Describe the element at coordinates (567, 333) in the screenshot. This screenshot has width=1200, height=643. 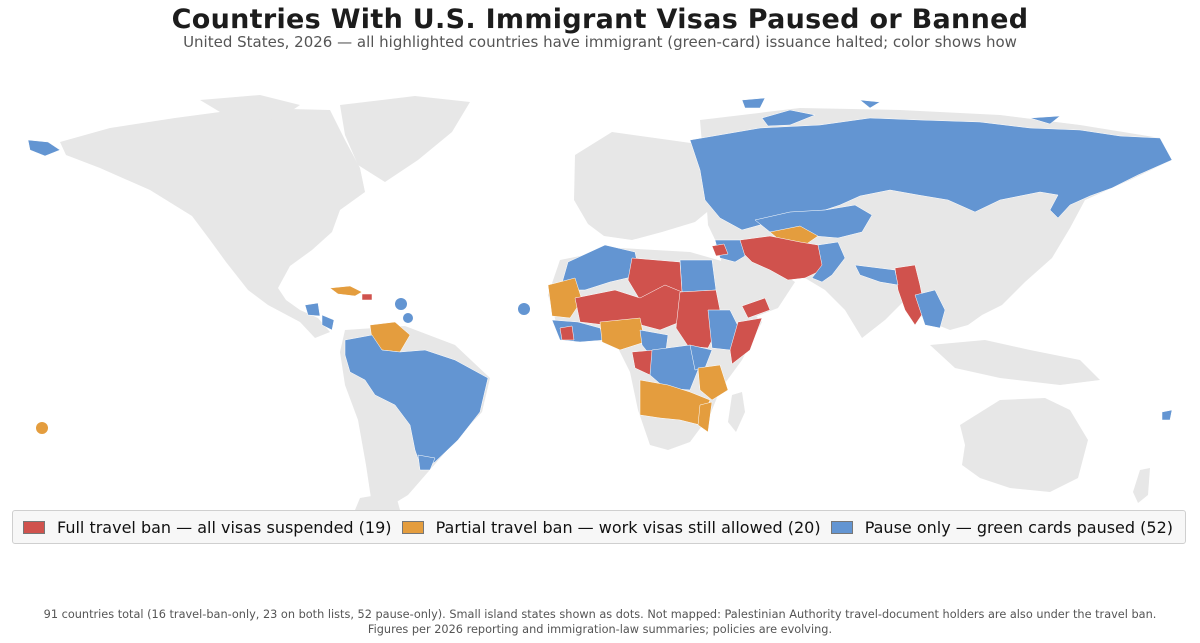
I see `region-sierra-leone-liberia` at that location.